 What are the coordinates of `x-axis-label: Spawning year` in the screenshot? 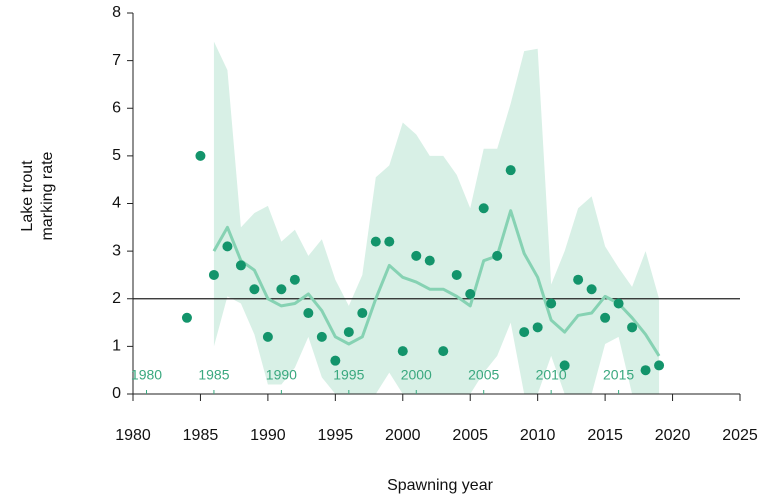 It's located at (440, 485).